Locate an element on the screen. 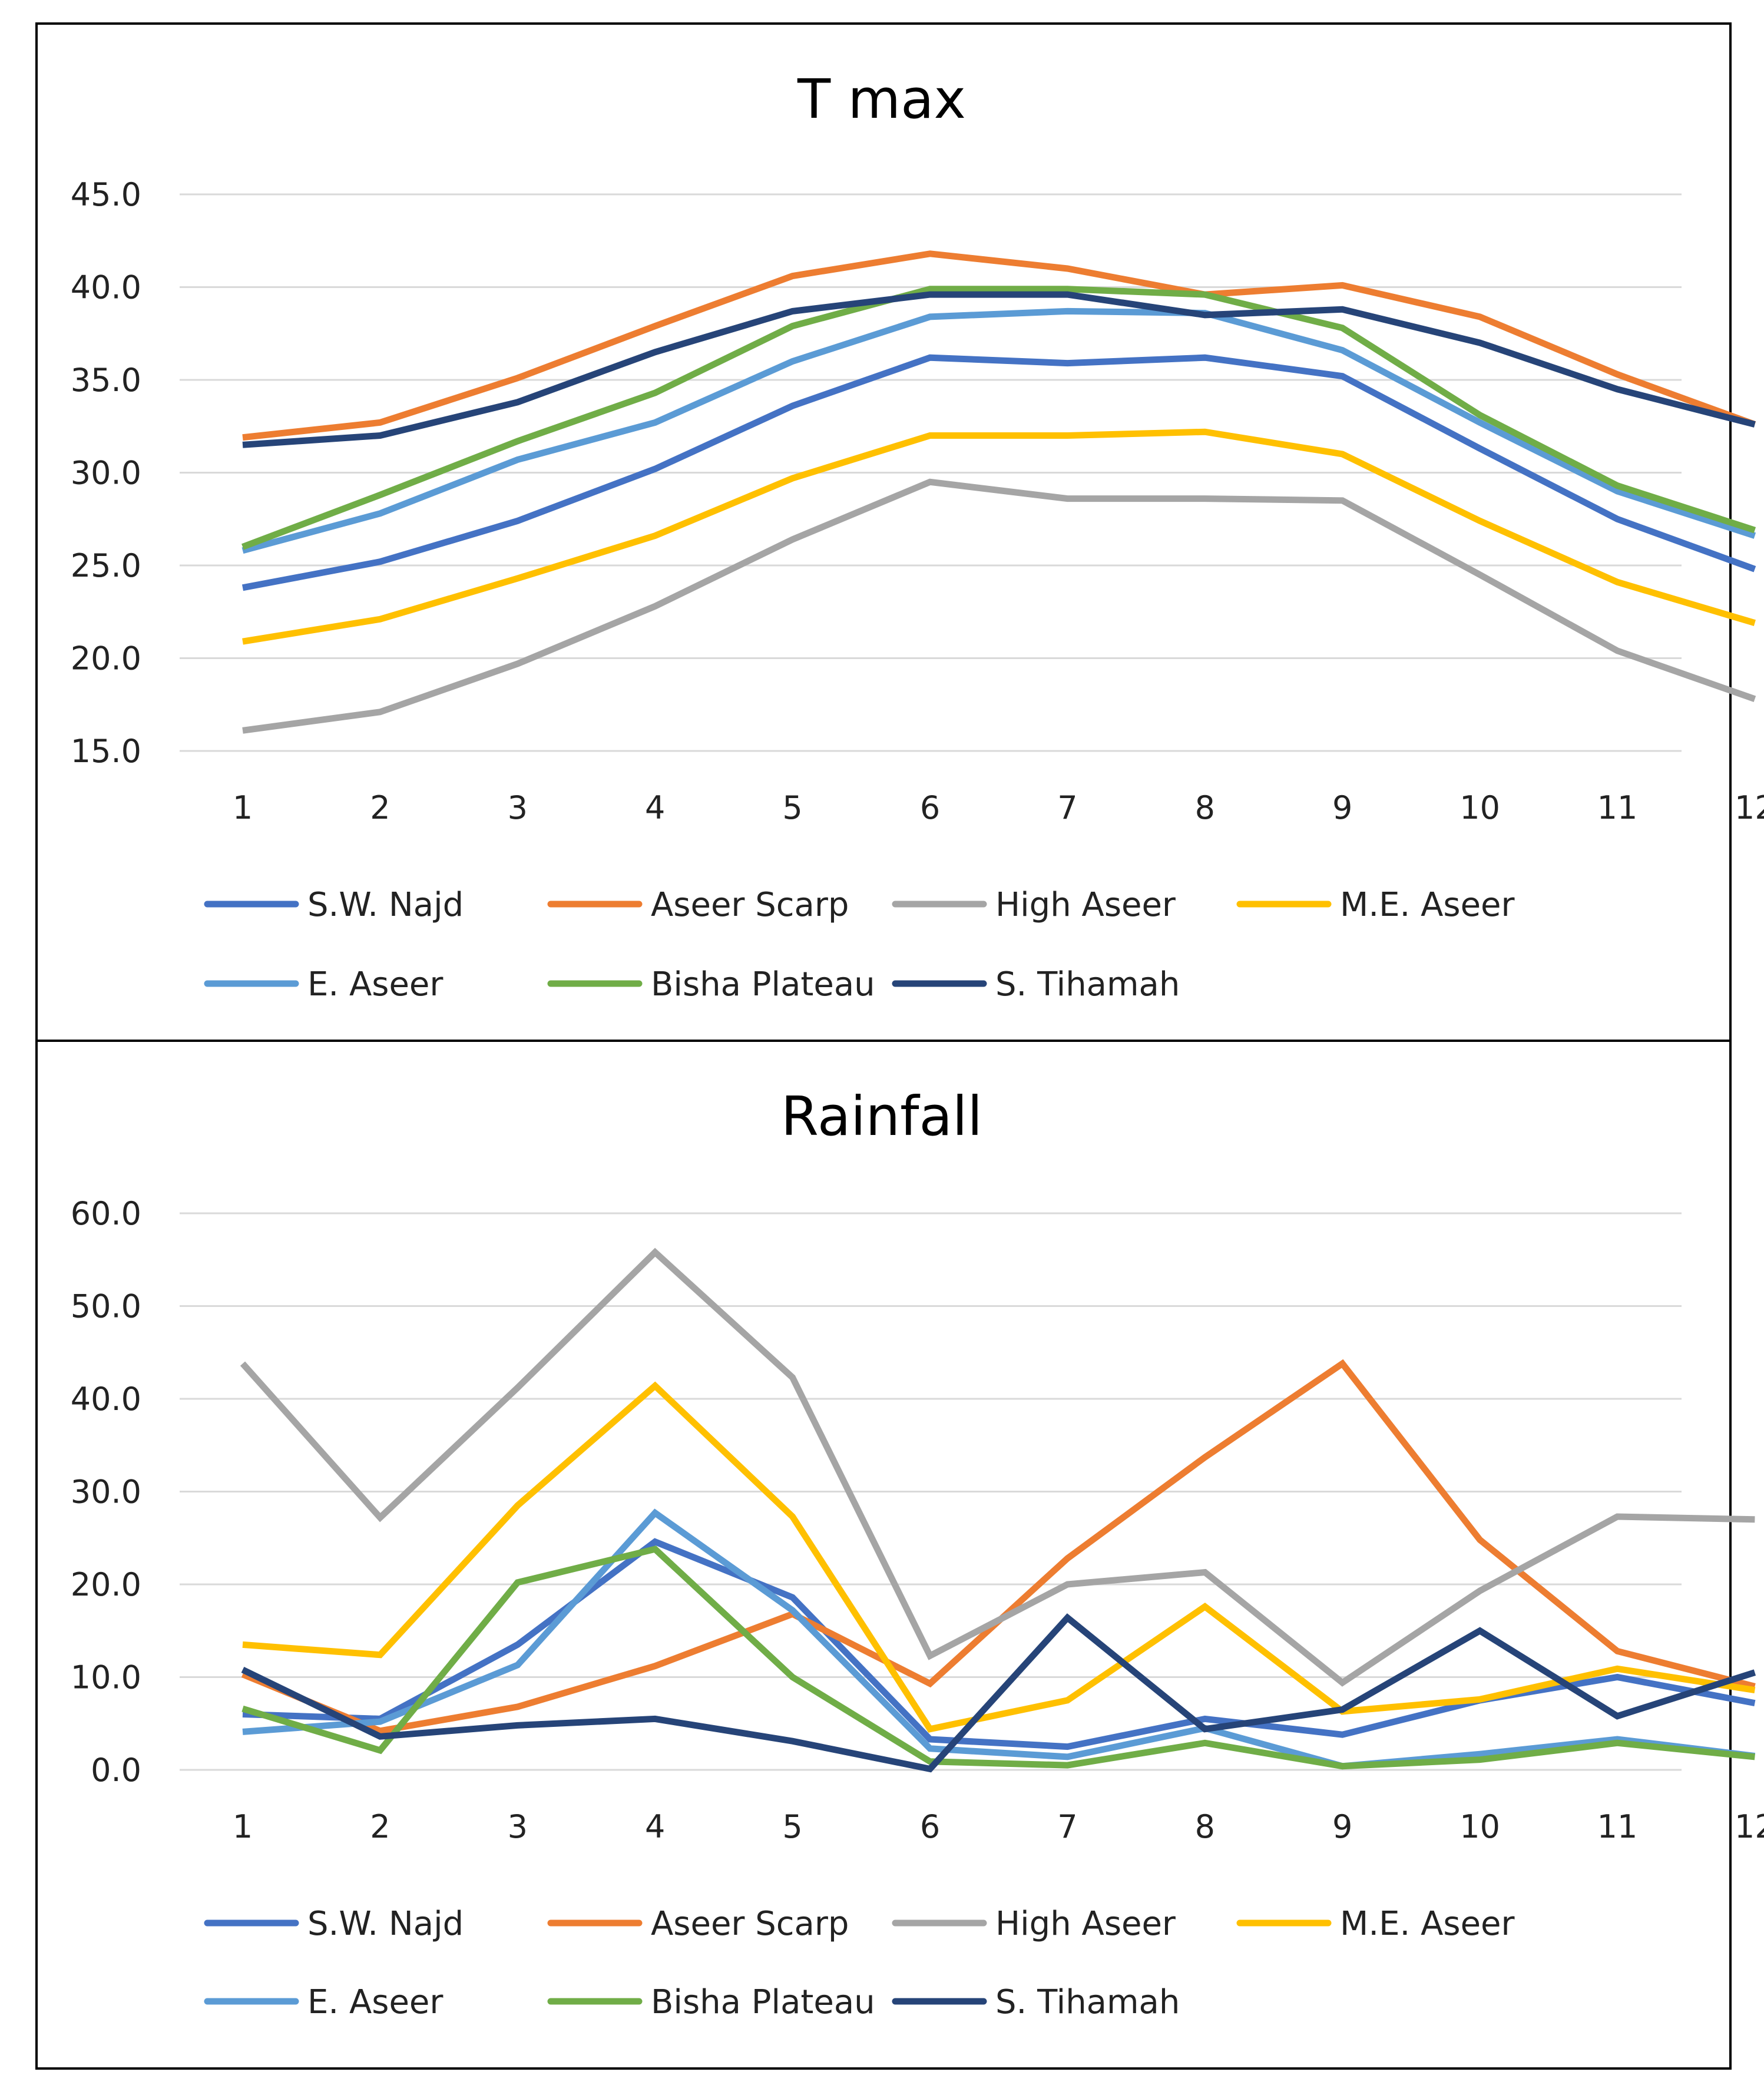 This screenshot has width=1764, height=2095. tmax-series-line-aseer-scarp is located at coordinates (999, 345).